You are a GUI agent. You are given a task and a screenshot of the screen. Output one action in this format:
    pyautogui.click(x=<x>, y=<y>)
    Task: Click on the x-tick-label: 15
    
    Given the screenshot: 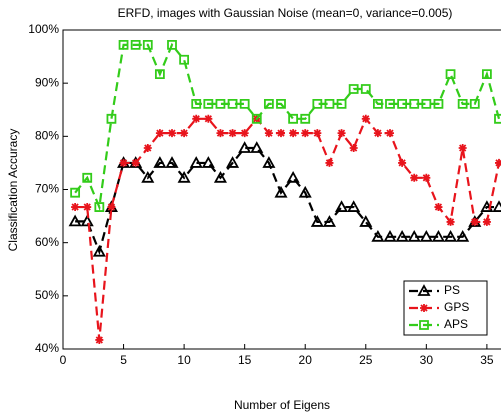 What is the action you would take?
    pyautogui.click(x=245, y=360)
    